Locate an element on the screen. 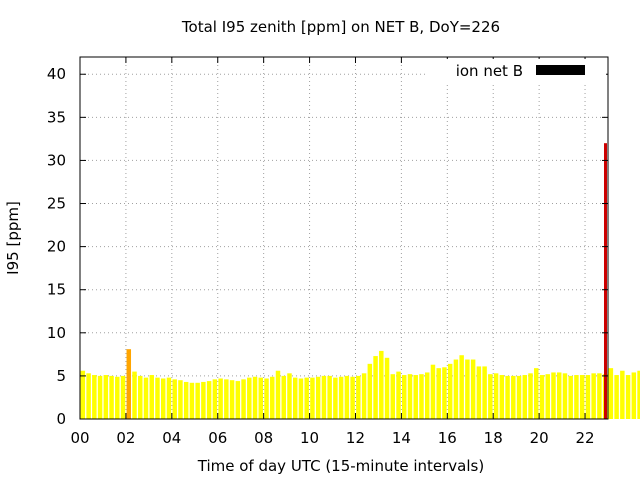  y-axis-label: I95 [ppm] is located at coordinates (13, 238).